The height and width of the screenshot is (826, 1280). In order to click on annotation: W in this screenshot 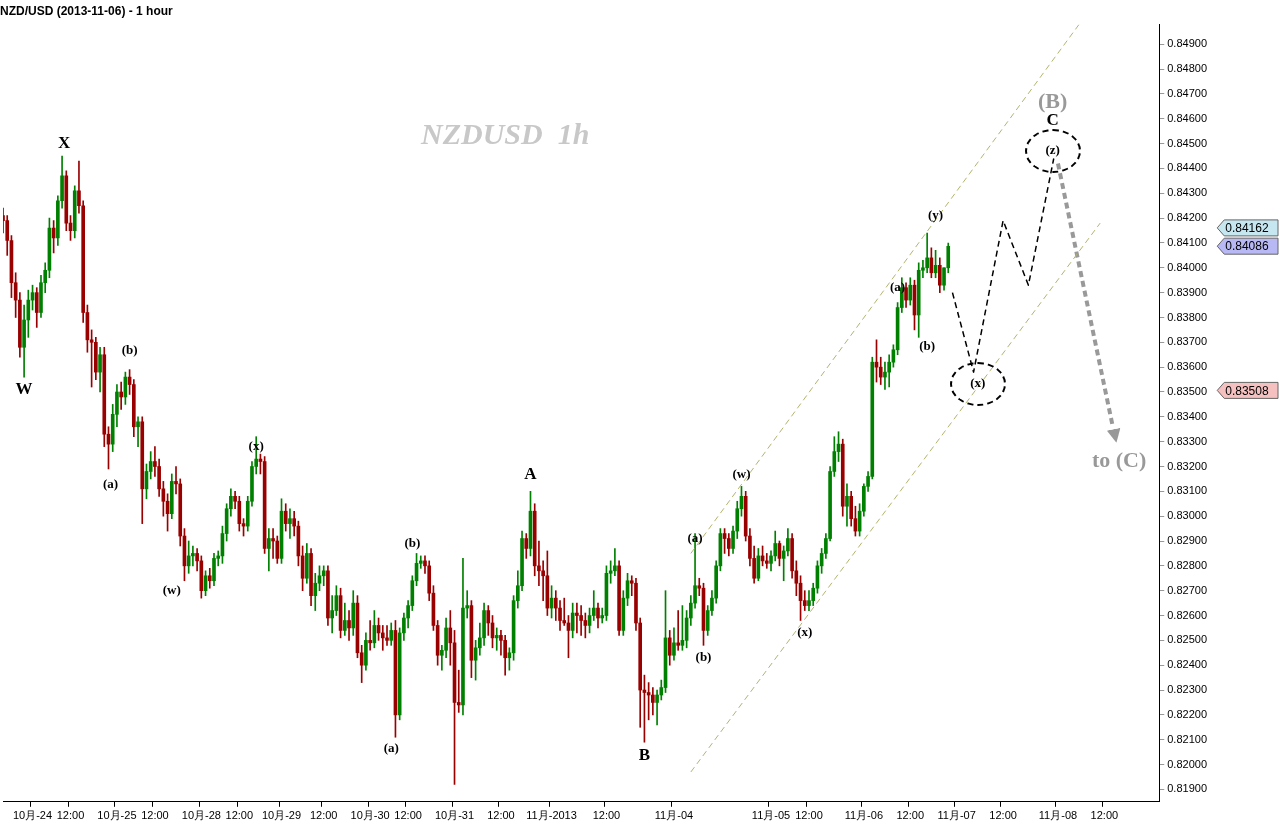, I will do `click(24, 388)`.